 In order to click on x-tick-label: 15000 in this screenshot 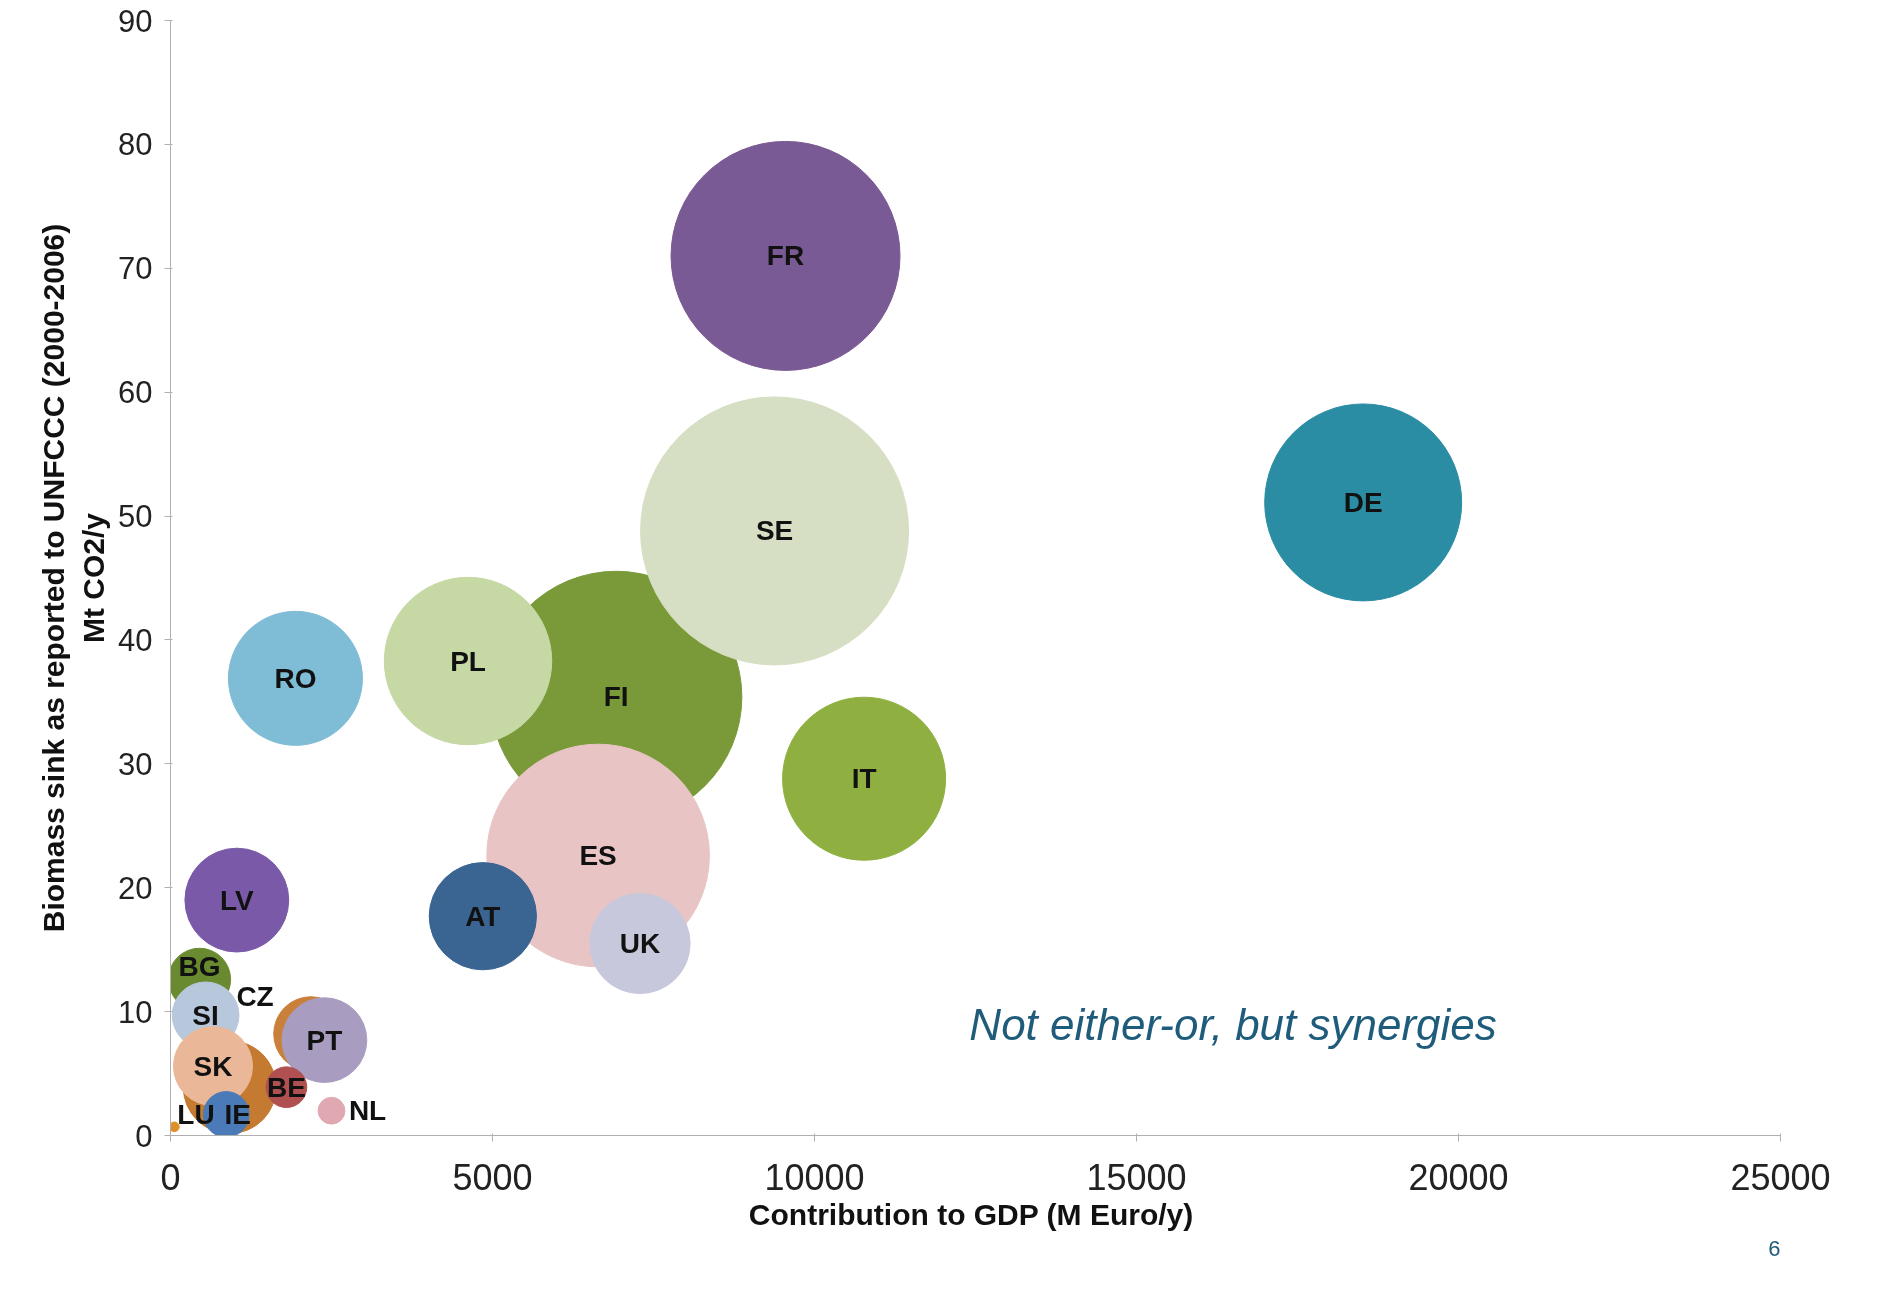, I will do `click(1136, 1177)`.